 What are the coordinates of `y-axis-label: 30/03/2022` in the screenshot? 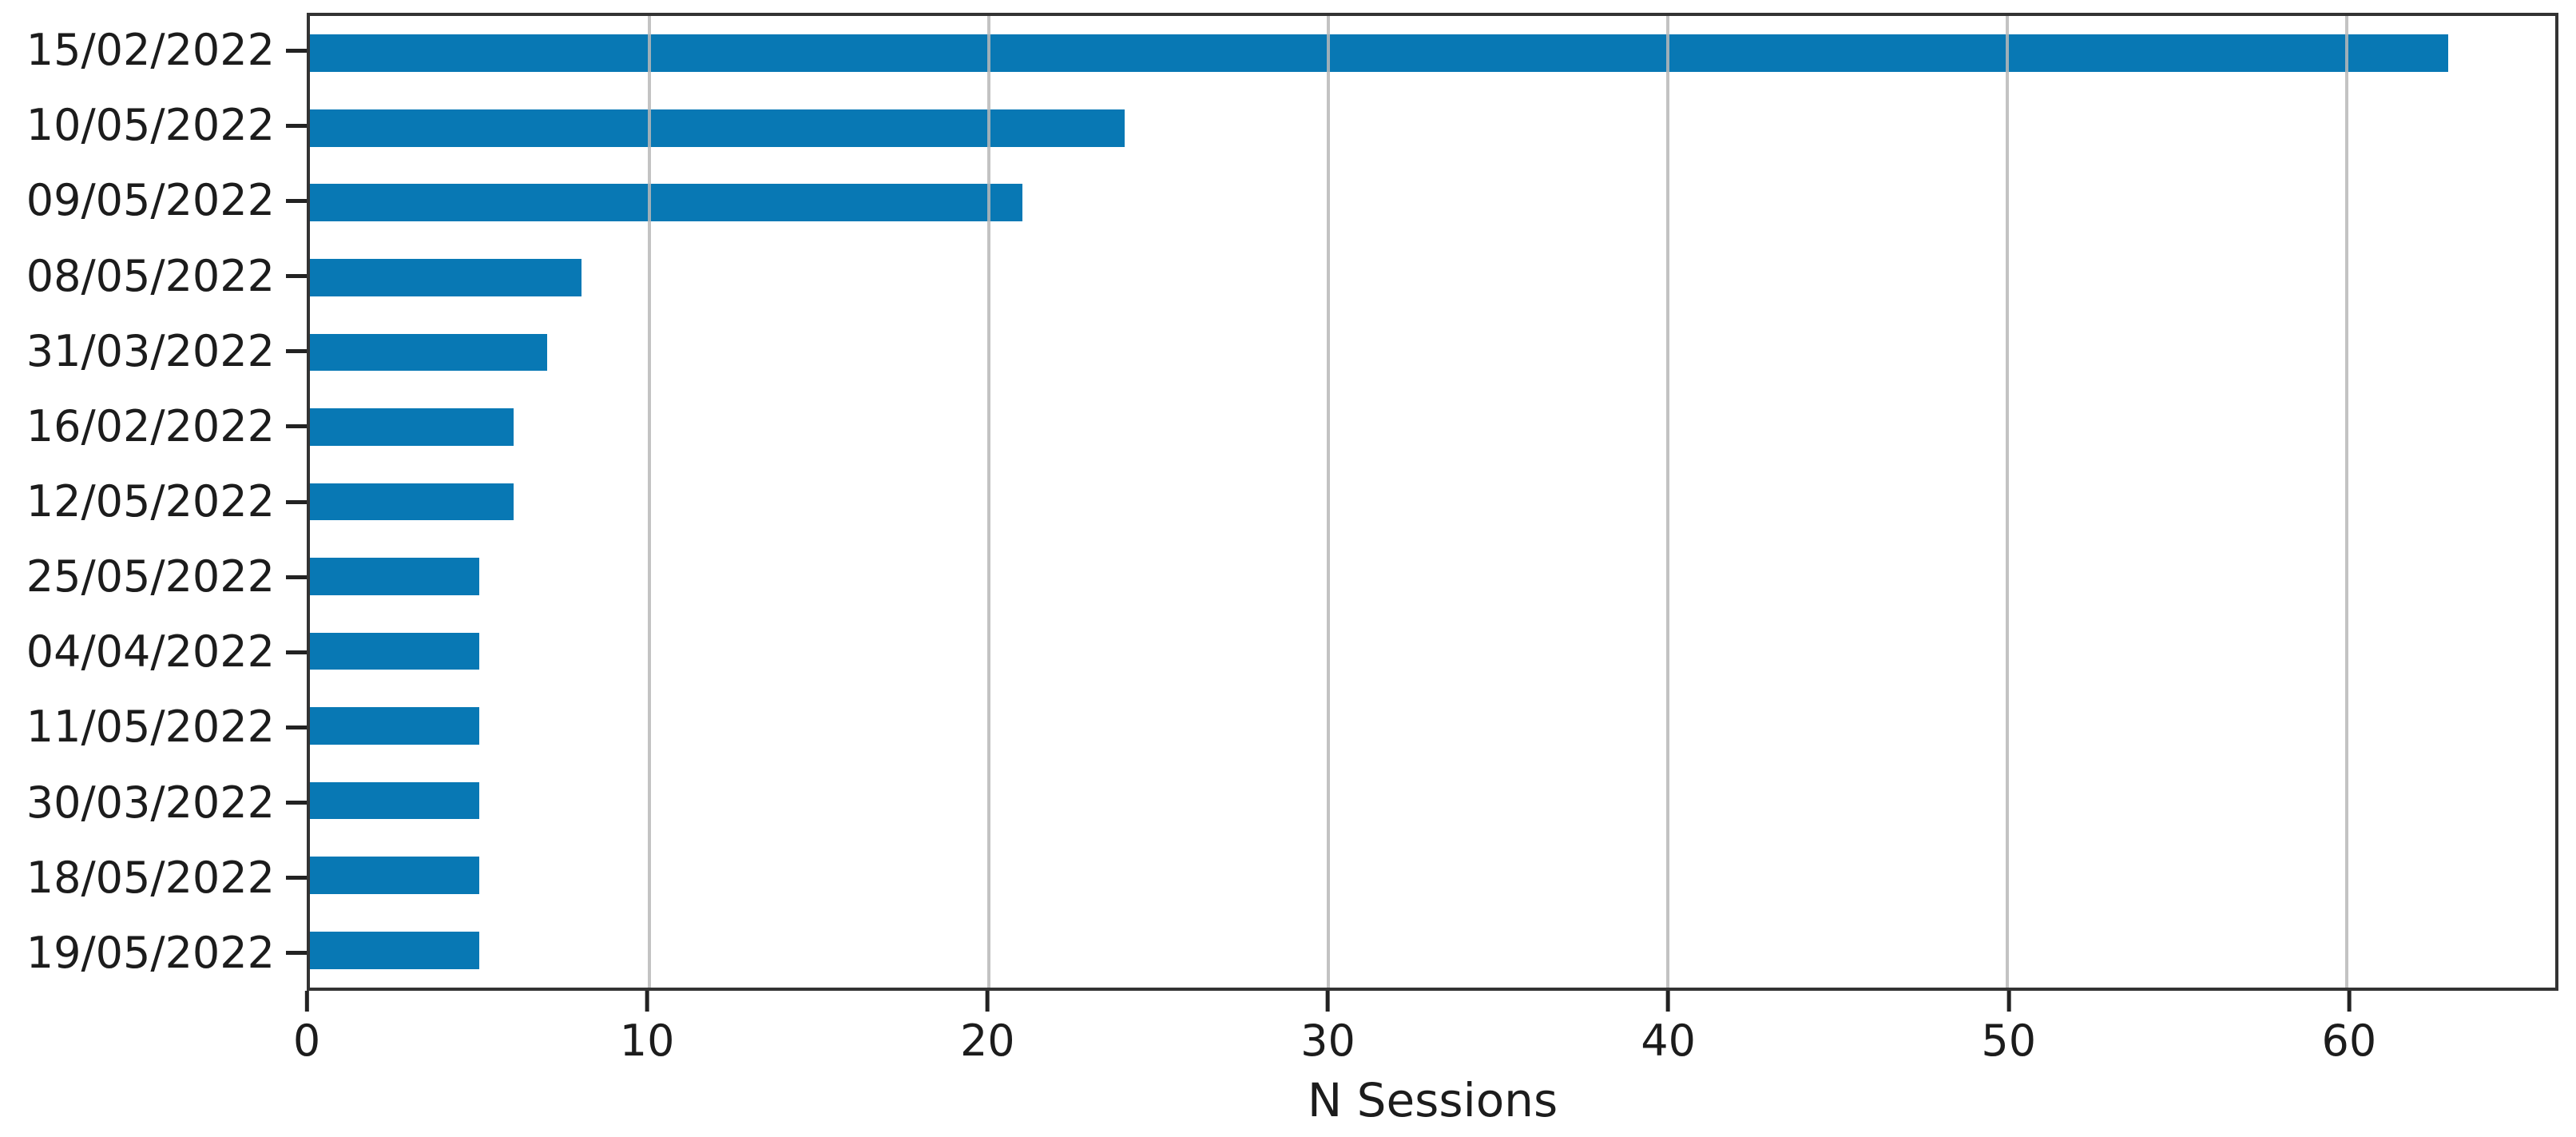 It's located at (150, 802).